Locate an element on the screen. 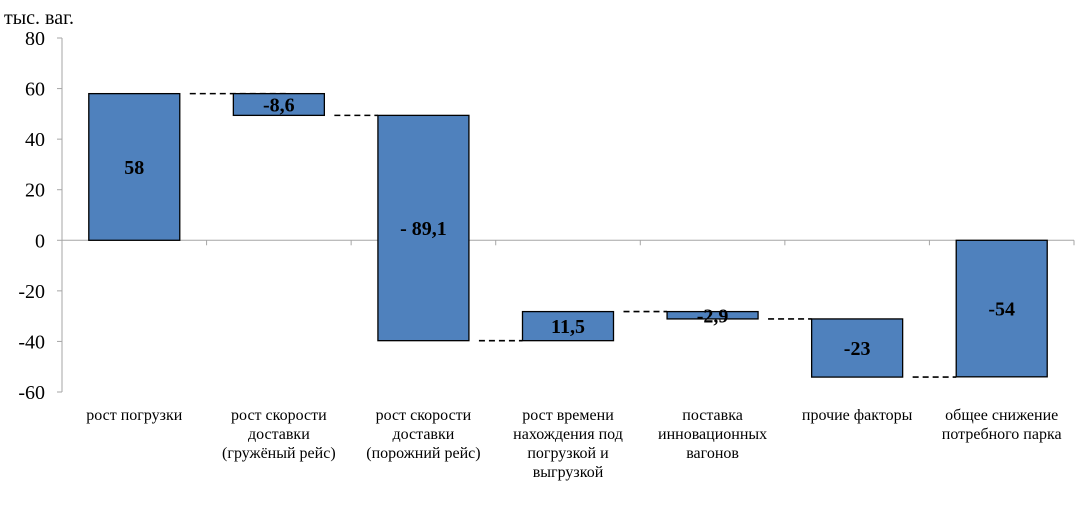 This screenshot has height=506, width=1088. category-label-line: рост погрузки is located at coordinates (134, 415).